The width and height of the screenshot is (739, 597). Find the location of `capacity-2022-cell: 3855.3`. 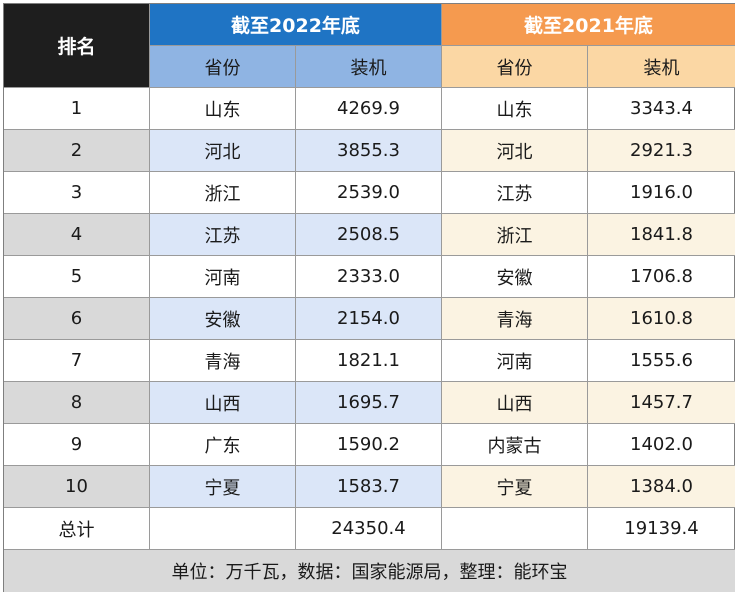

capacity-2022-cell: 3855.3 is located at coordinates (369, 151).